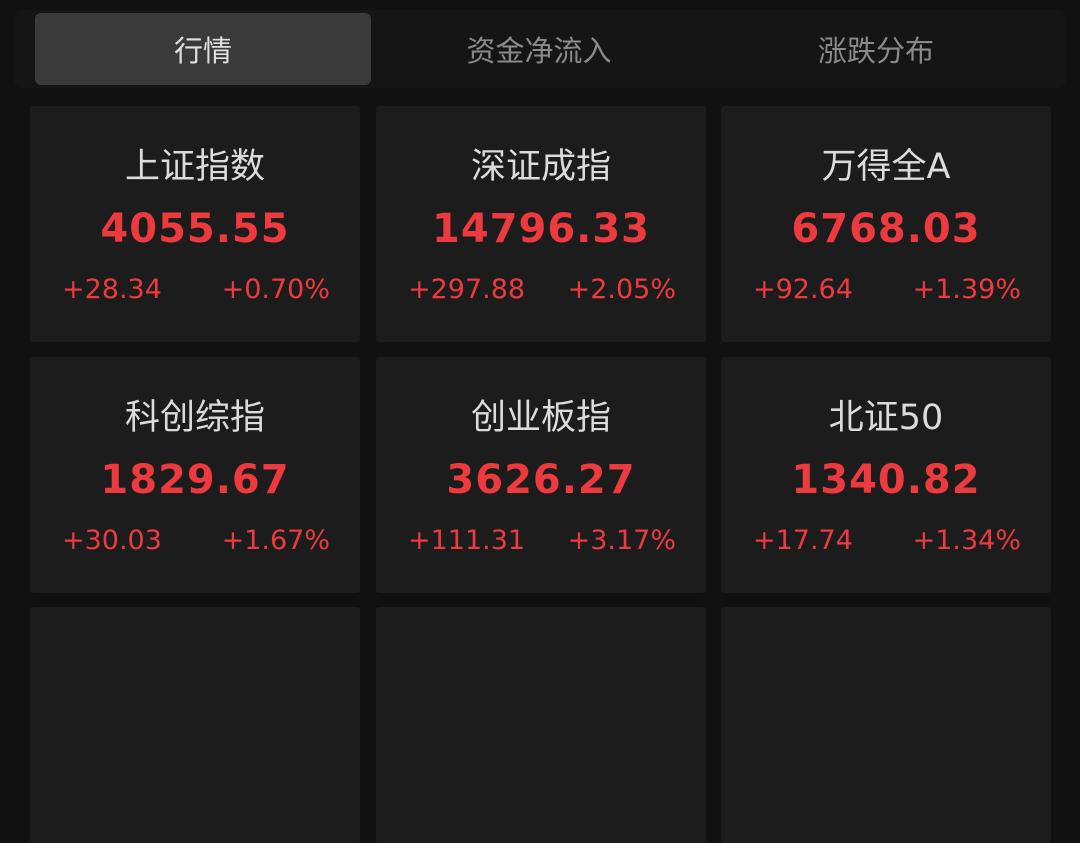 This screenshot has width=1080, height=843. What do you see at coordinates (966, 540) in the screenshot?
I see `index-change-percent: +1.34%` at bounding box center [966, 540].